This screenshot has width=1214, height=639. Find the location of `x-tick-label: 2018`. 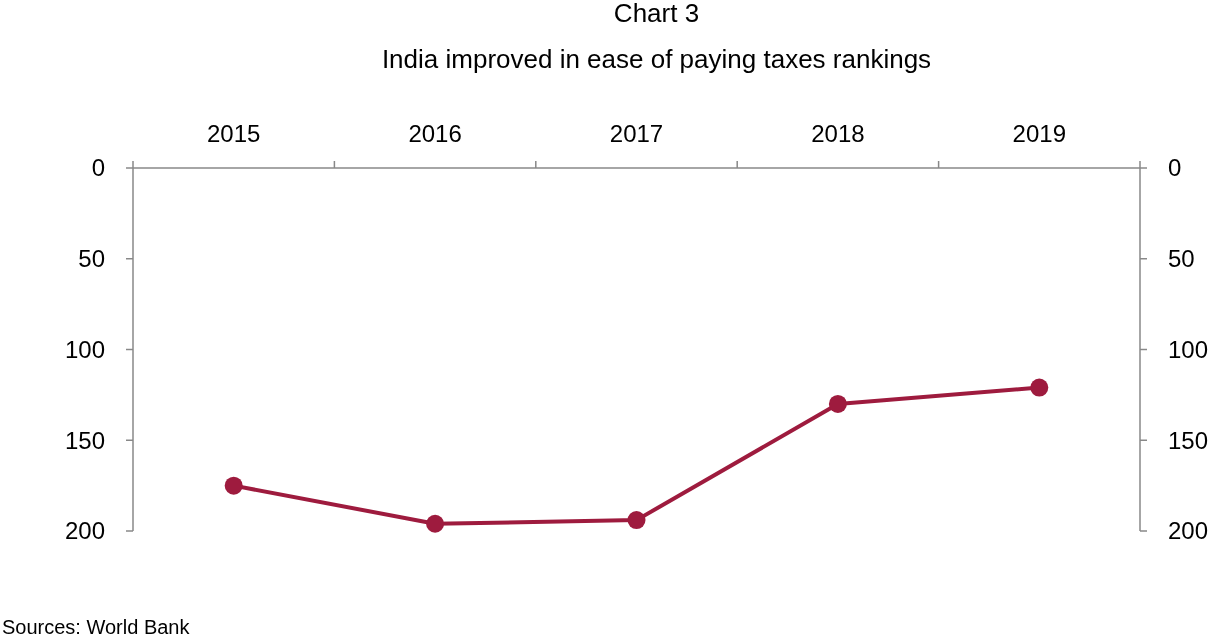

x-tick-label: 2018 is located at coordinates (838, 133).